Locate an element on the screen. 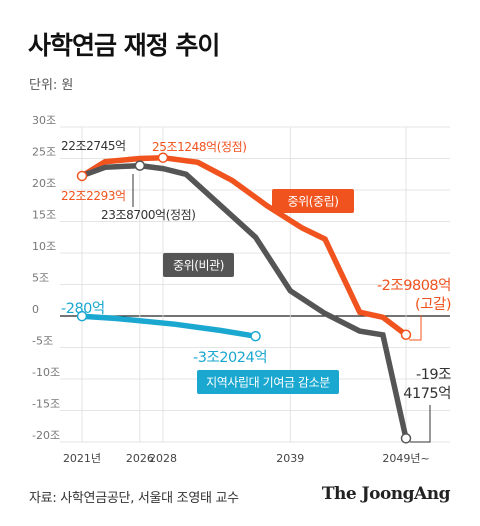 Image resolution: width=480 pixels, height=526 pixels. y-tick-label: 10조 is located at coordinates (44, 246).